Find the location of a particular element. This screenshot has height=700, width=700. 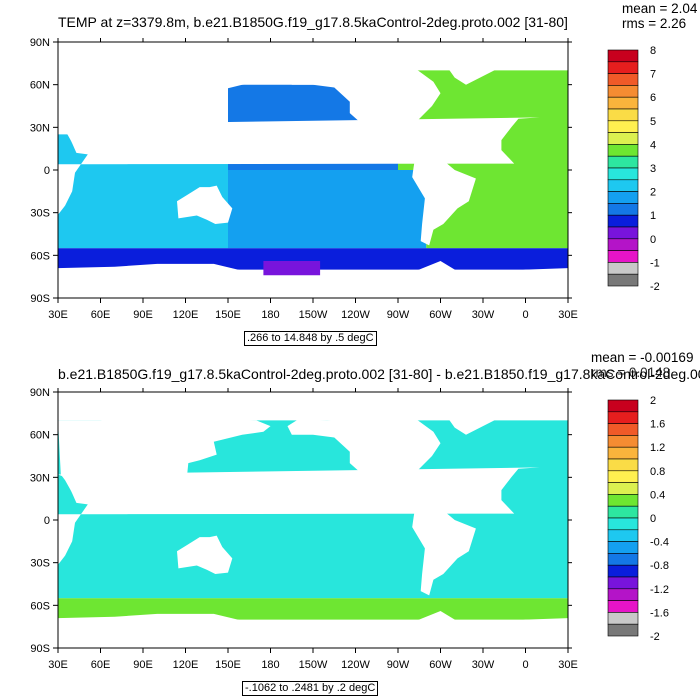

colorbar-label: 3 is located at coordinates (653, 169).